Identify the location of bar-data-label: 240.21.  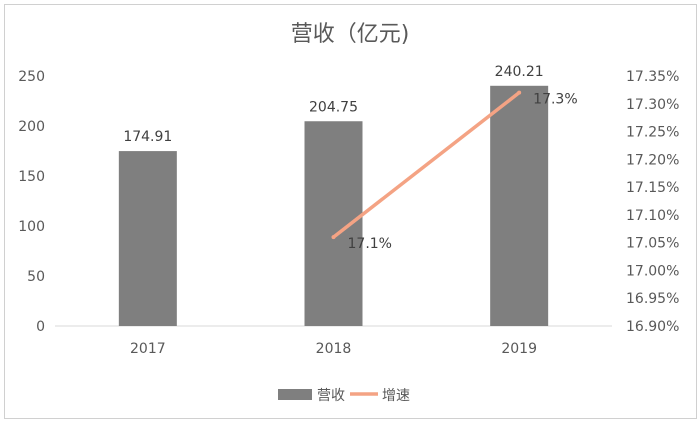
(519, 72).